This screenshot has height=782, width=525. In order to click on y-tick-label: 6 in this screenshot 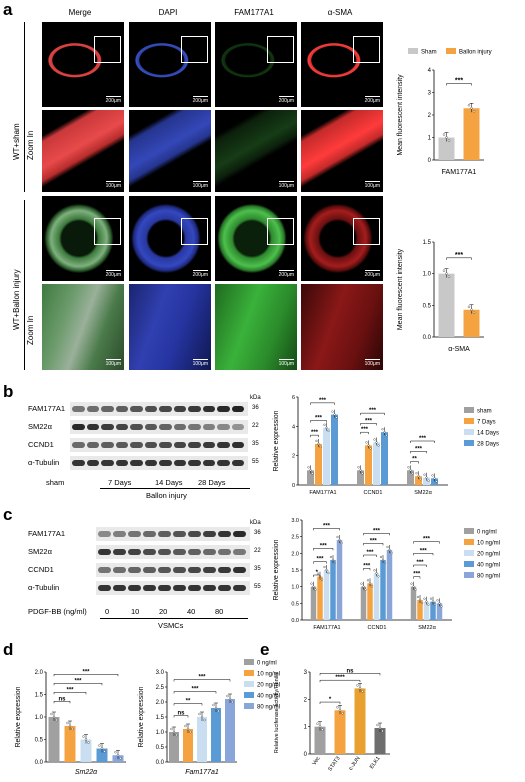, I will do `click(293, 398)`.